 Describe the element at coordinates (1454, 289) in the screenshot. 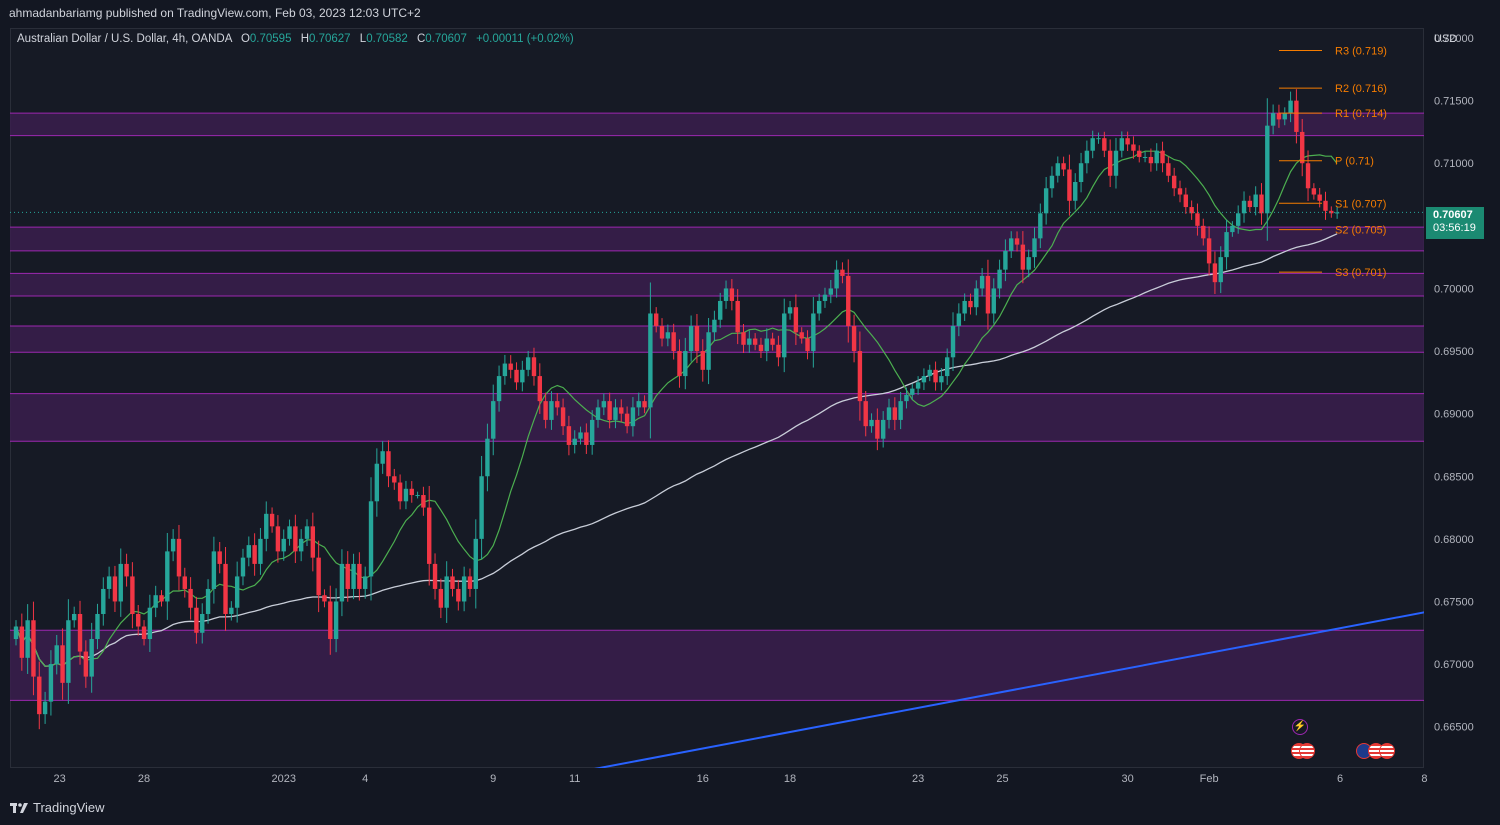

I see `y-tick-label: 0.70000` at that location.